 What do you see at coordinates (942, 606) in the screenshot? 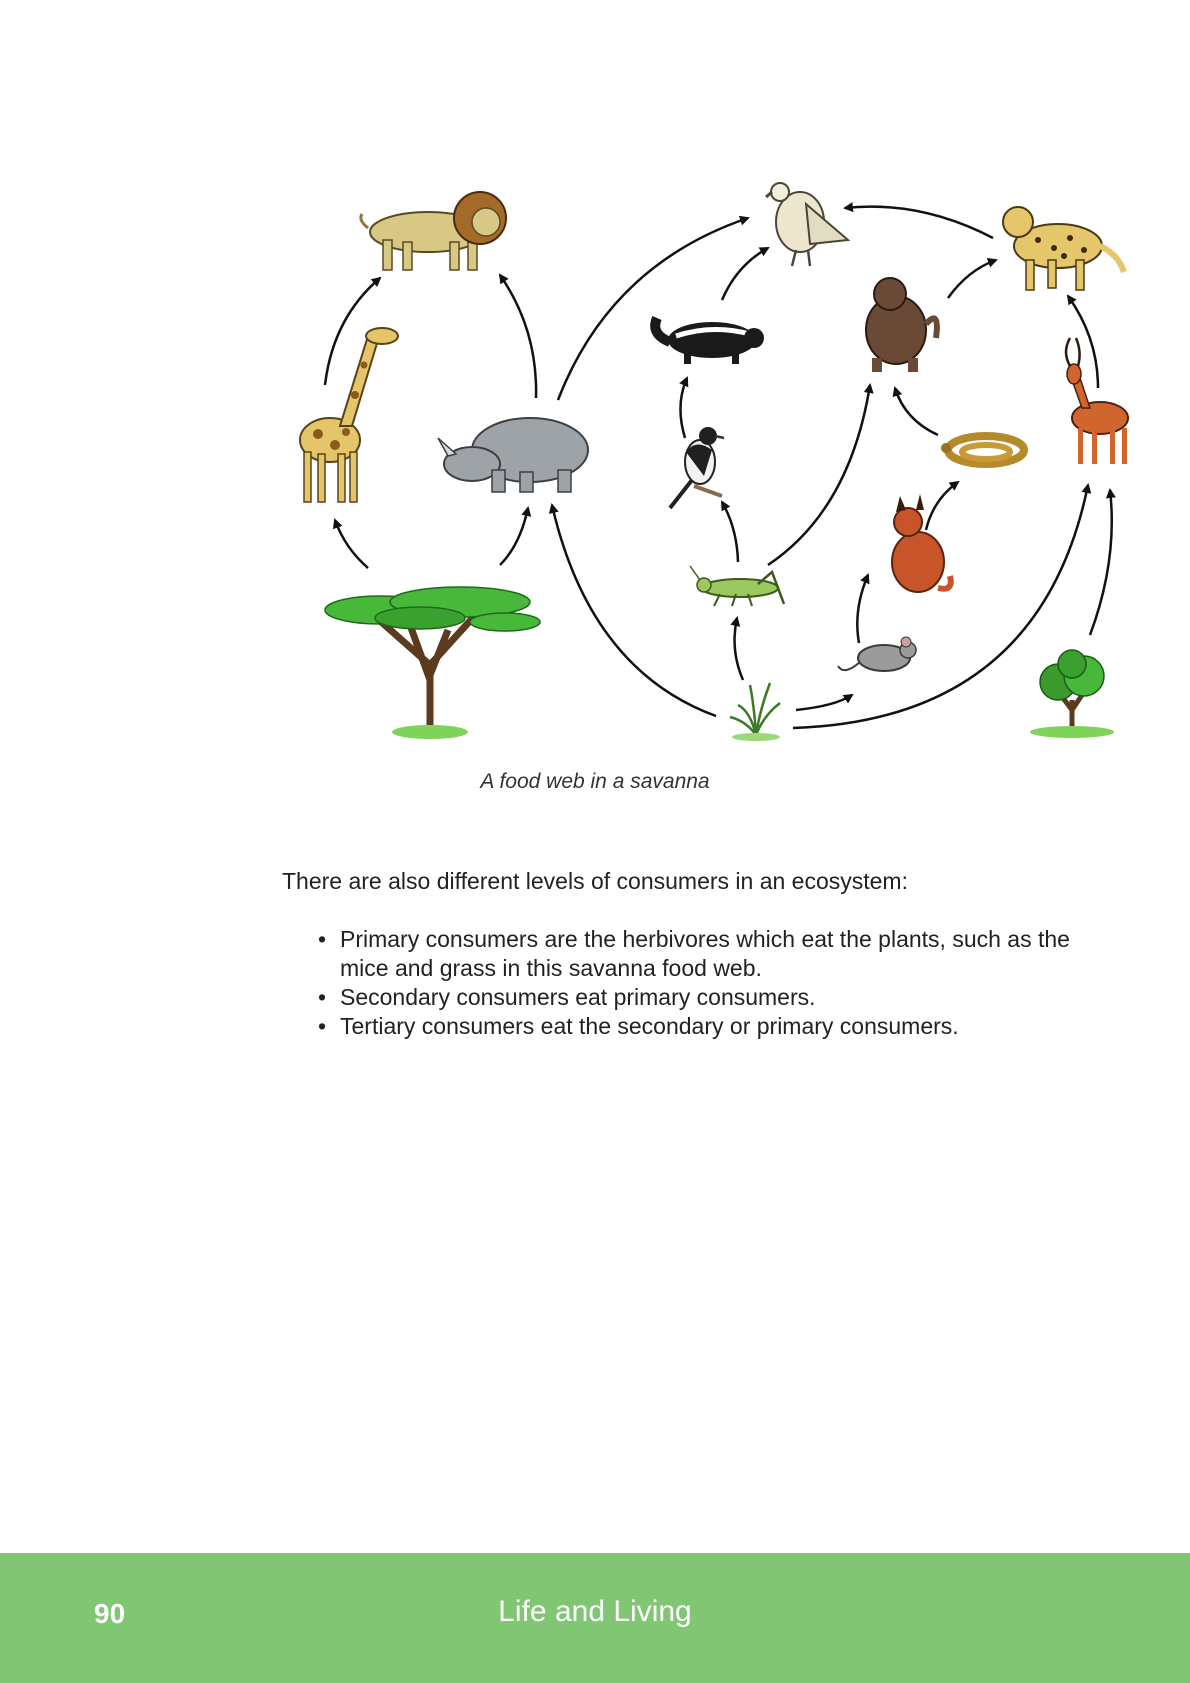
I see `arrow-grass-to-antelope` at bounding box center [942, 606].